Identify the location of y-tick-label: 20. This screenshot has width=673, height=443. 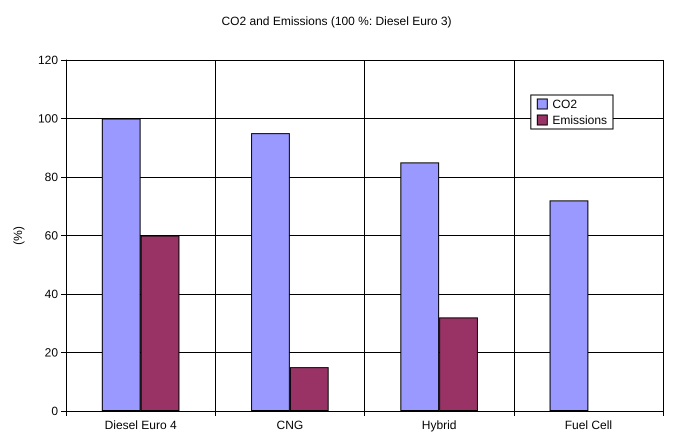
(51, 353).